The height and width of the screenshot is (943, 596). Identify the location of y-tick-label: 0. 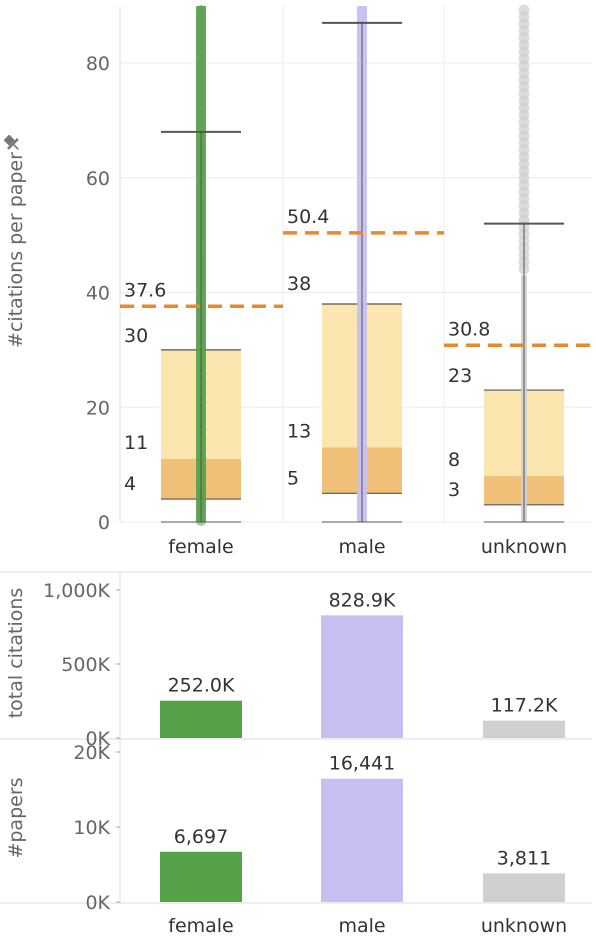
(104, 523).